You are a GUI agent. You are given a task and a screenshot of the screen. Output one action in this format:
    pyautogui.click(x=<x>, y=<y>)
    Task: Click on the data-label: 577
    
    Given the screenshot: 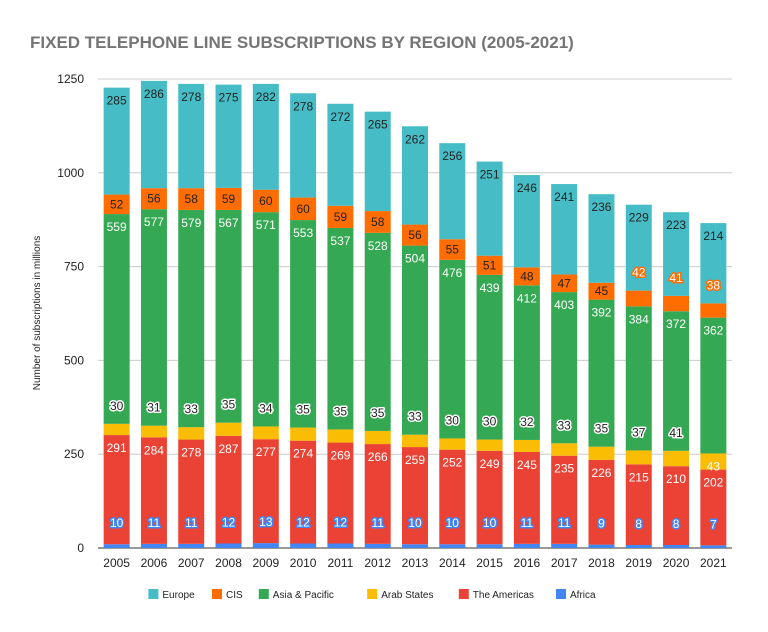 What is the action you would take?
    pyautogui.click(x=154, y=222)
    